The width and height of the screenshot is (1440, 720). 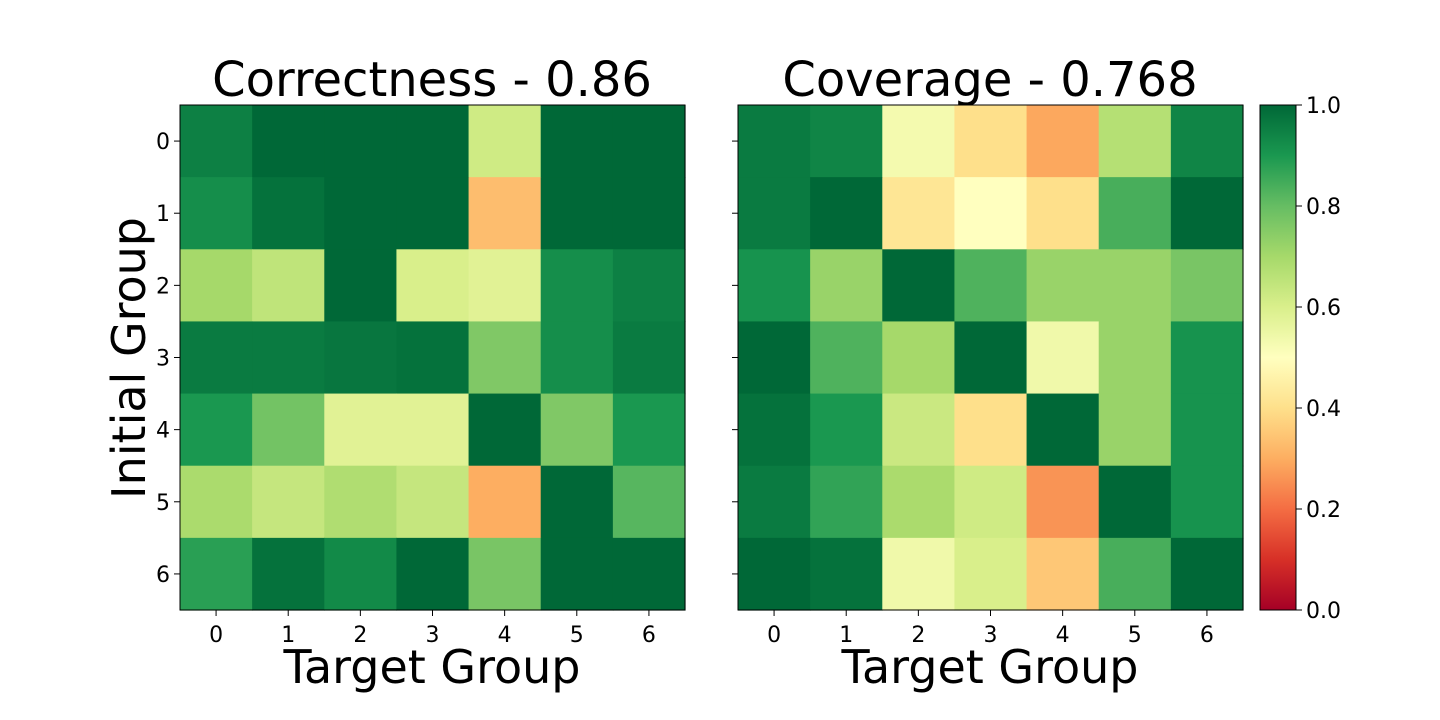 I want to click on correctness-title: Correctness - 0.86, so click(x=432, y=80).